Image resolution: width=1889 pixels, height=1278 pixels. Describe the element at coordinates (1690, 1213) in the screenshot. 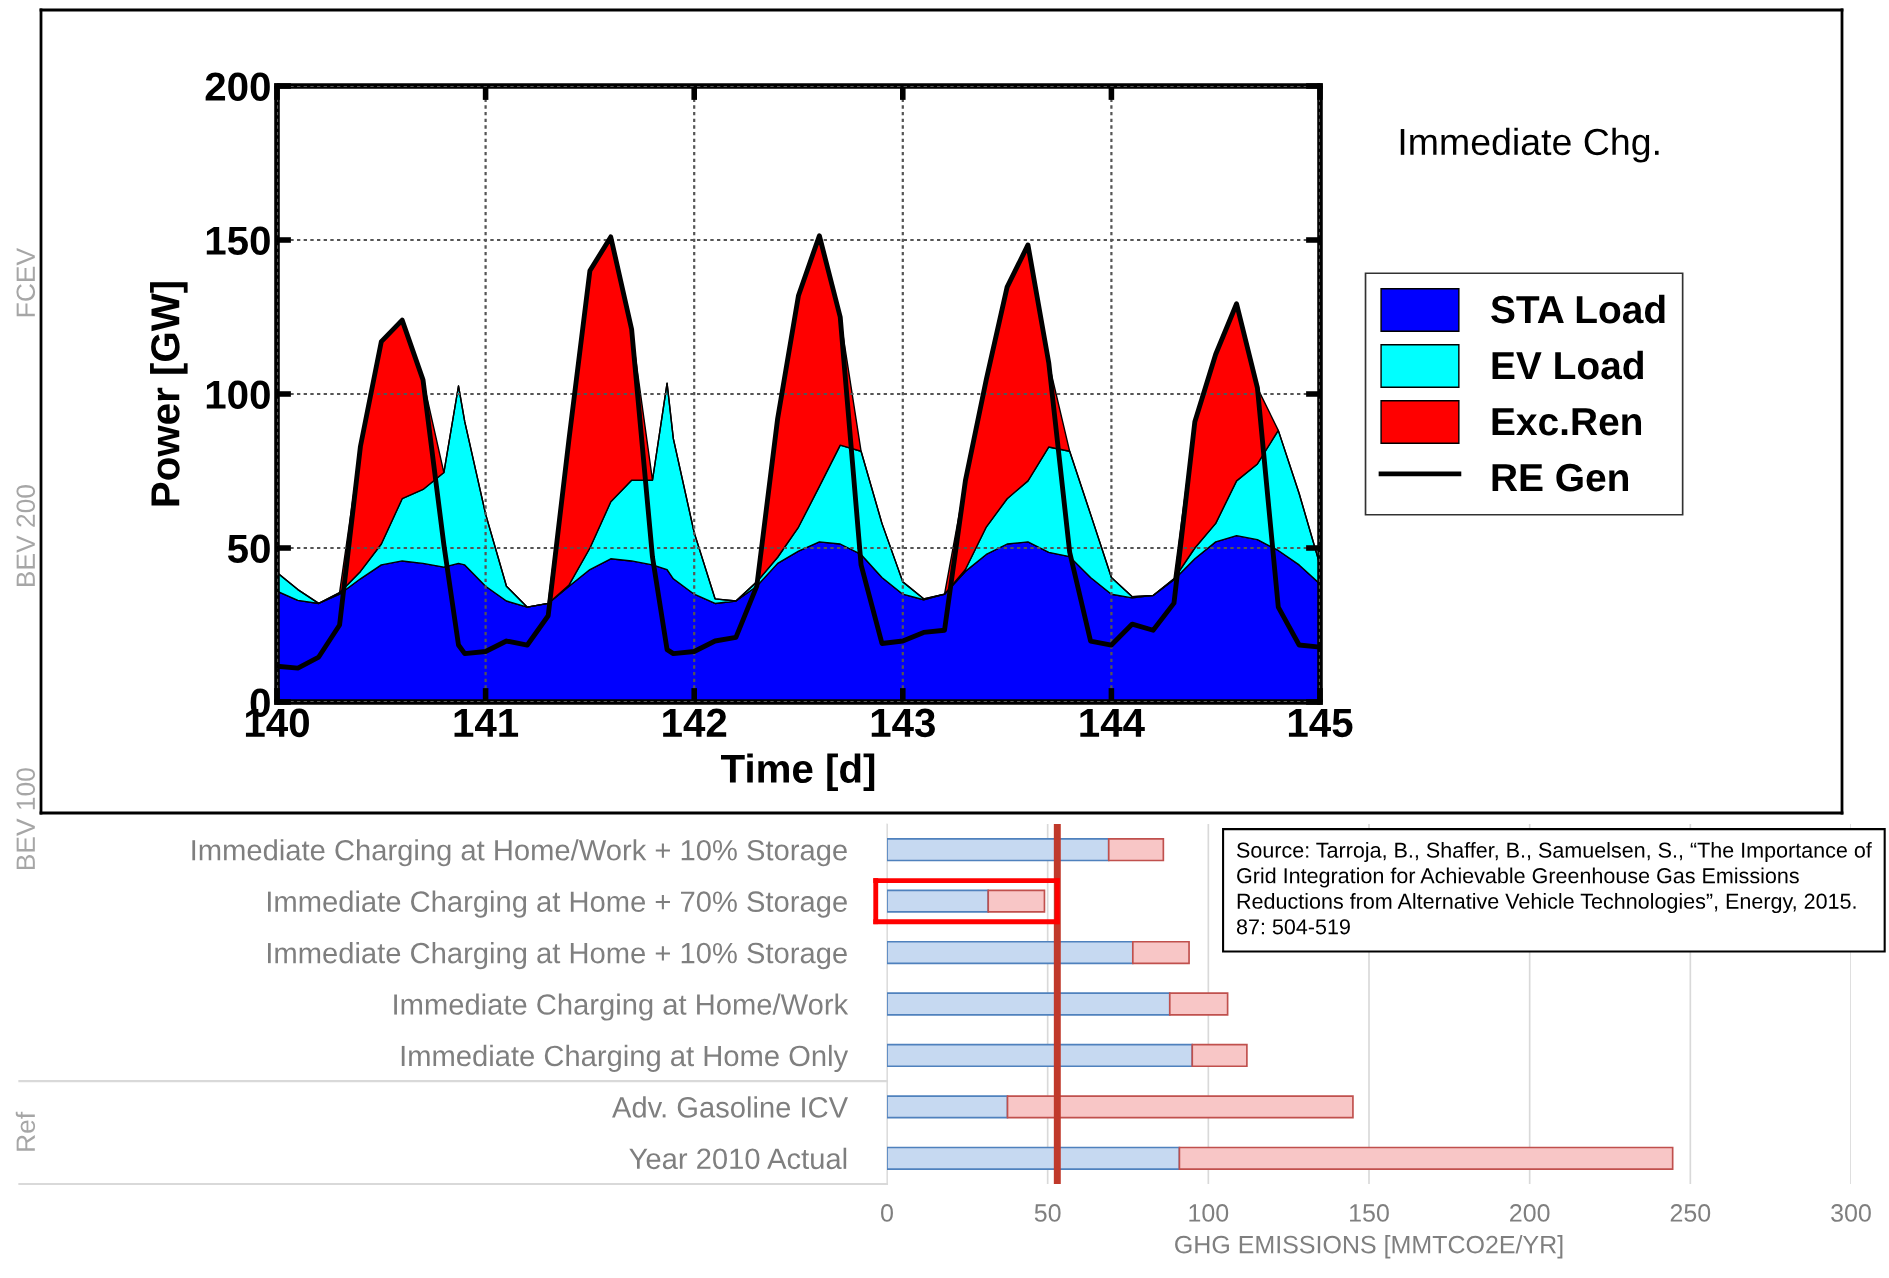

I see `x-tick-label: 250` at that location.